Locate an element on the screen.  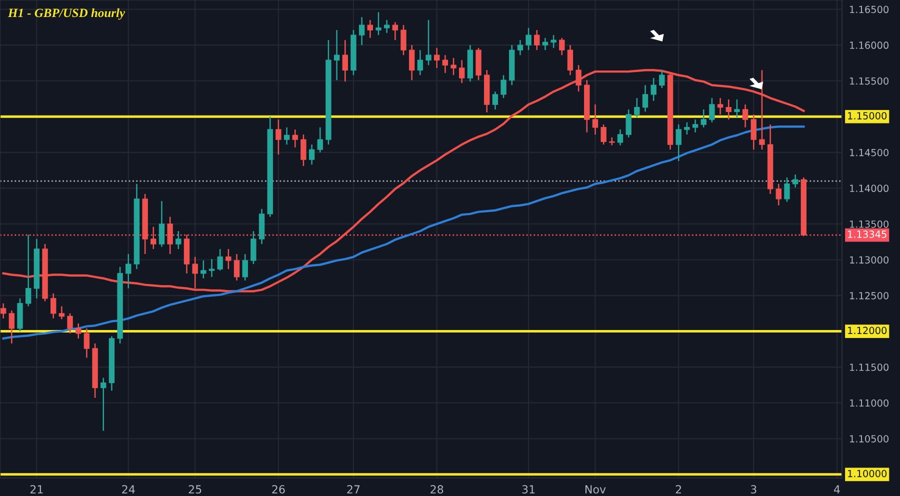
ref-line-label: 1.13345 is located at coordinates (867, 234).